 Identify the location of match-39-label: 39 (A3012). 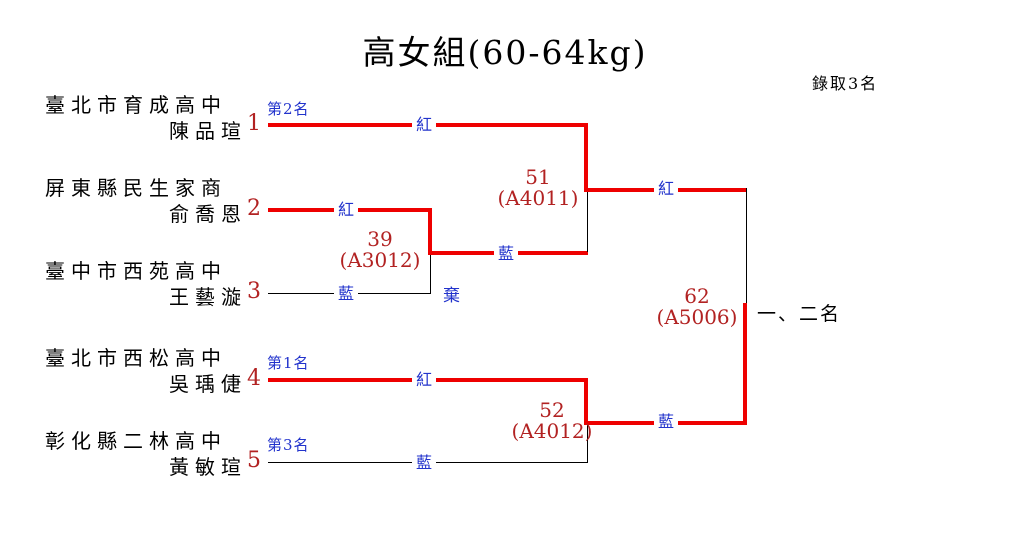
(380, 250).